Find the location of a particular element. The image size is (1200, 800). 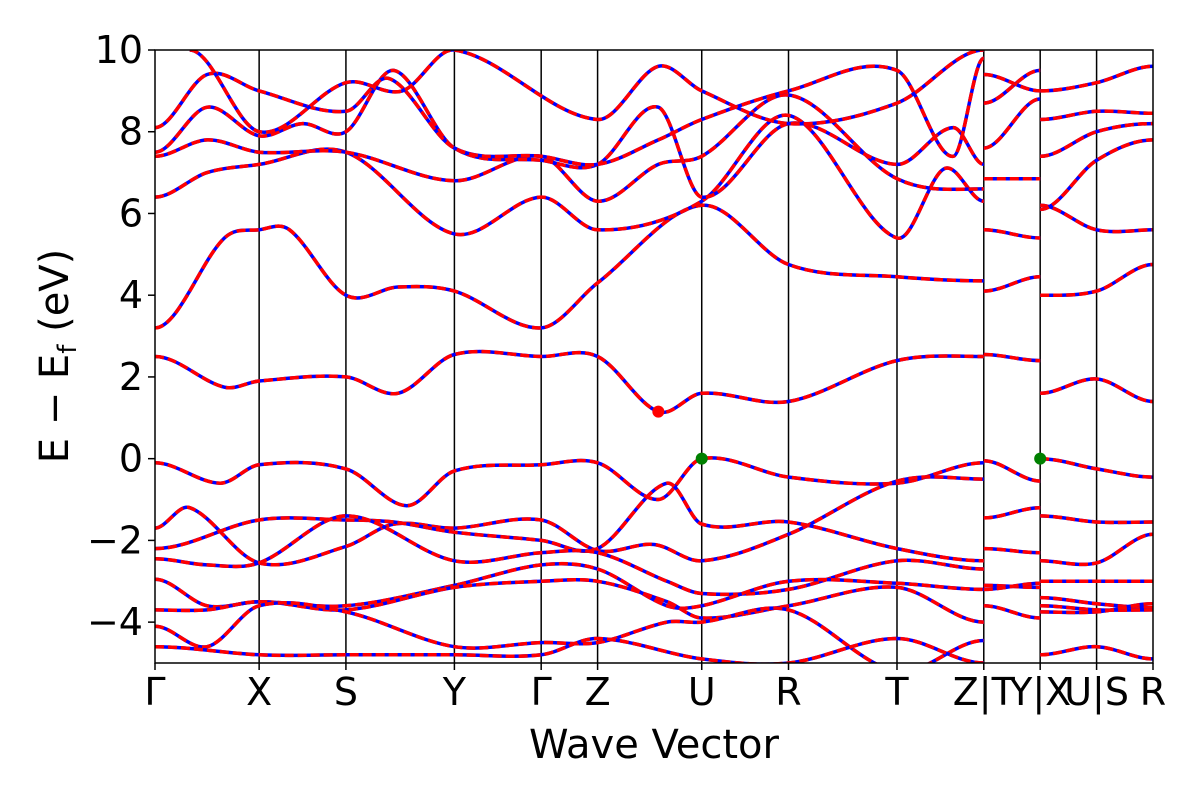

x-tick-label: U is located at coordinates (702, 692).